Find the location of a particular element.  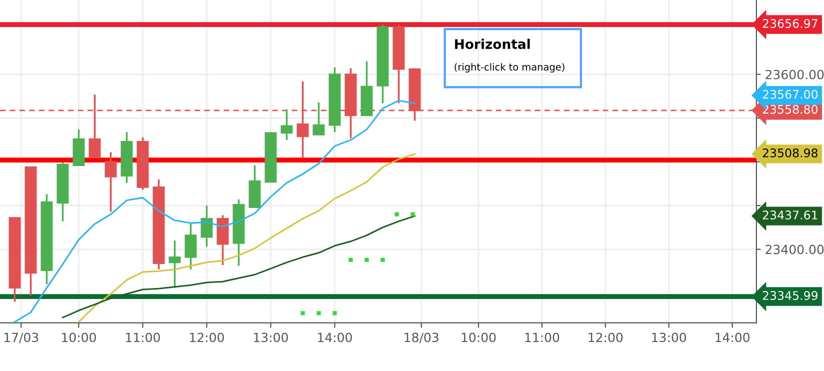

x-tick-label: 14:00 is located at coordinates (335, 337).